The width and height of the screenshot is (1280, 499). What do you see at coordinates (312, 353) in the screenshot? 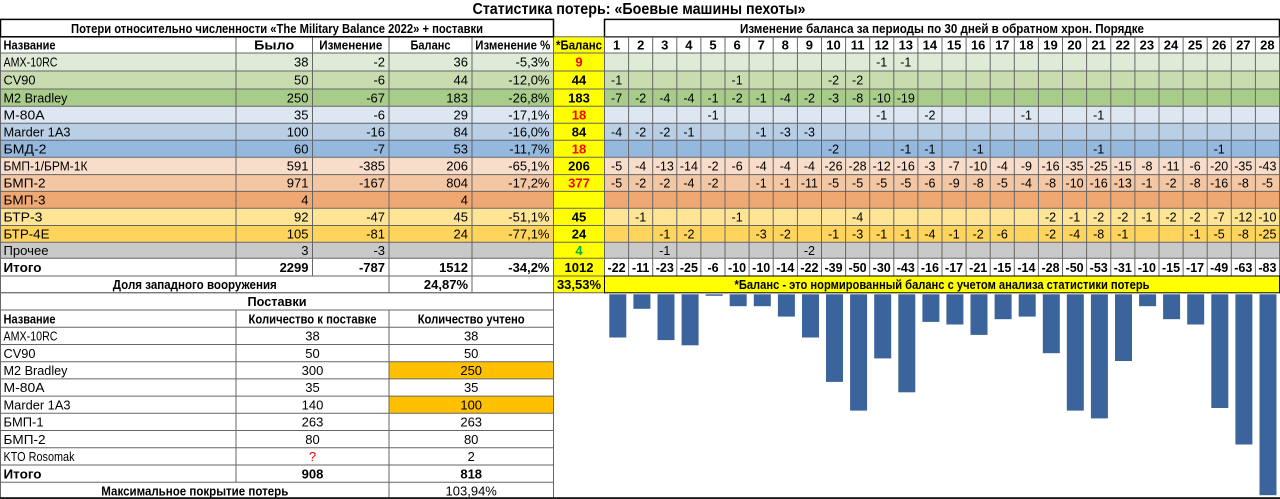
I see `svg-text: 50` at bounding box center [312, 353].